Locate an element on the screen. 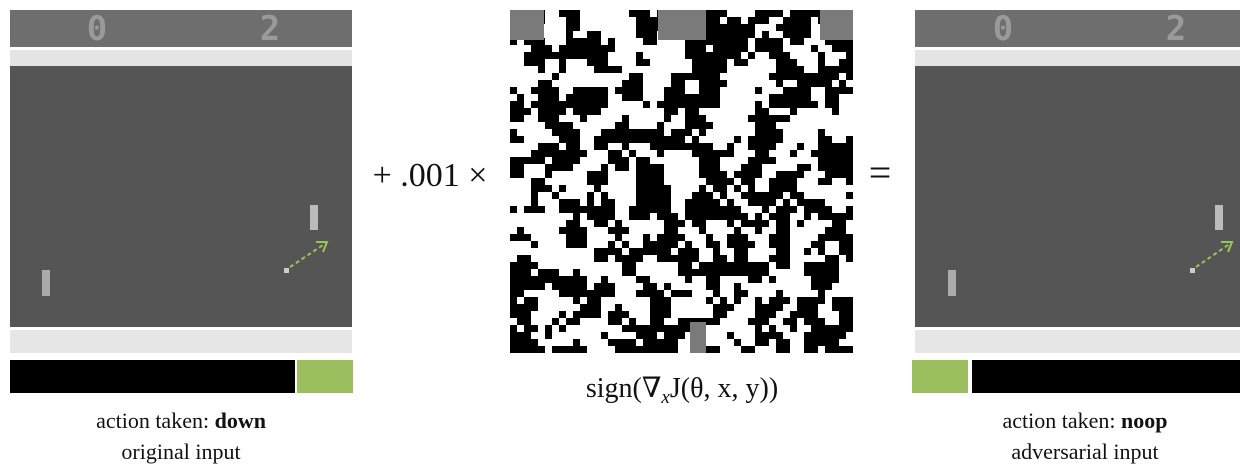  action: down is located at coordinates (240, 420).